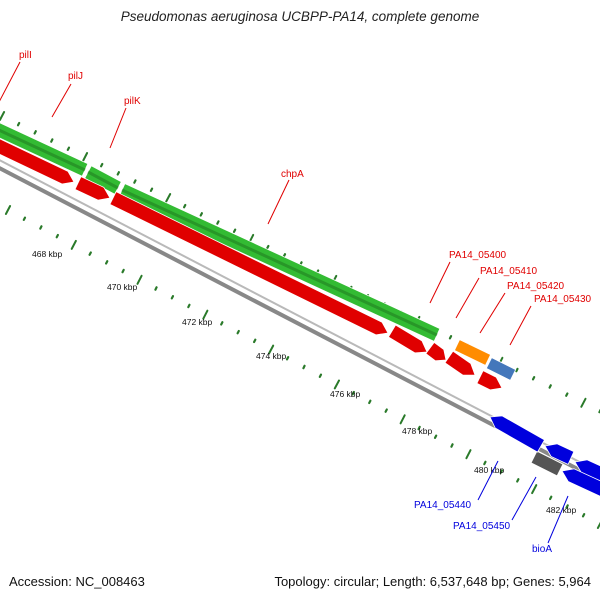 The height and width of the screenshot is (600, 600). Describe the element at coordinates (489, 470) in the screenshot. I see `kbp-tick-label: 480 kbp` at that location.